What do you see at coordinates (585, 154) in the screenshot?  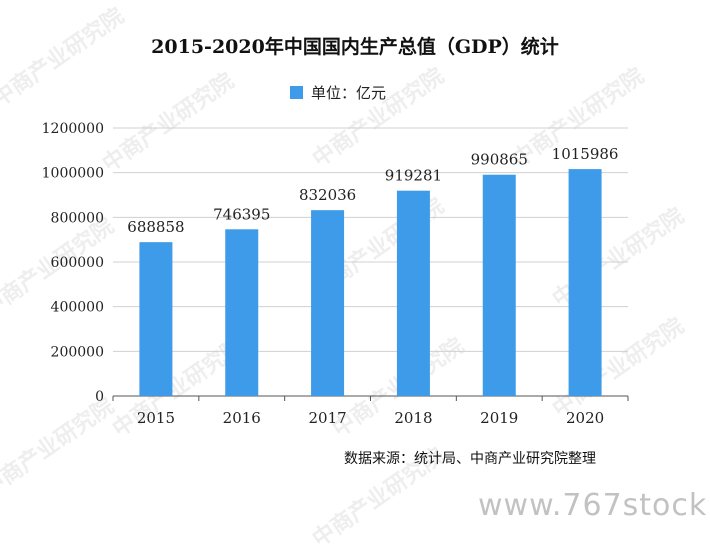 I see `data-label: 1015986` at bounding box center [585, 154].